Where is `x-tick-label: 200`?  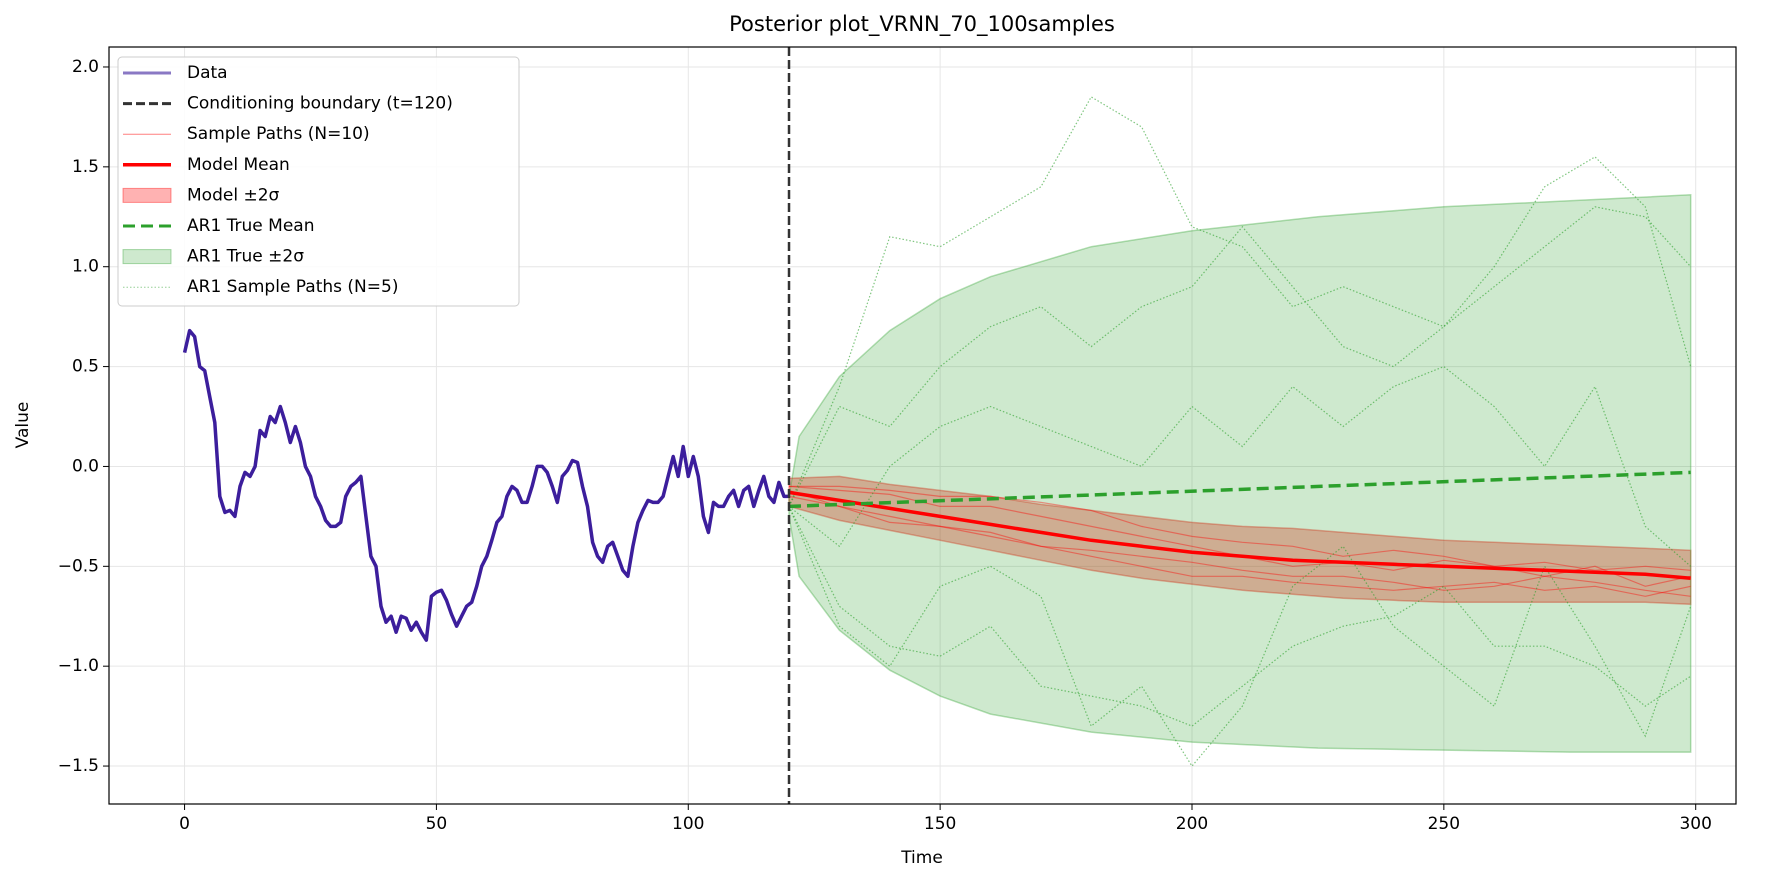
x-tick-label: 200 is located at coordinates (1192, 824).